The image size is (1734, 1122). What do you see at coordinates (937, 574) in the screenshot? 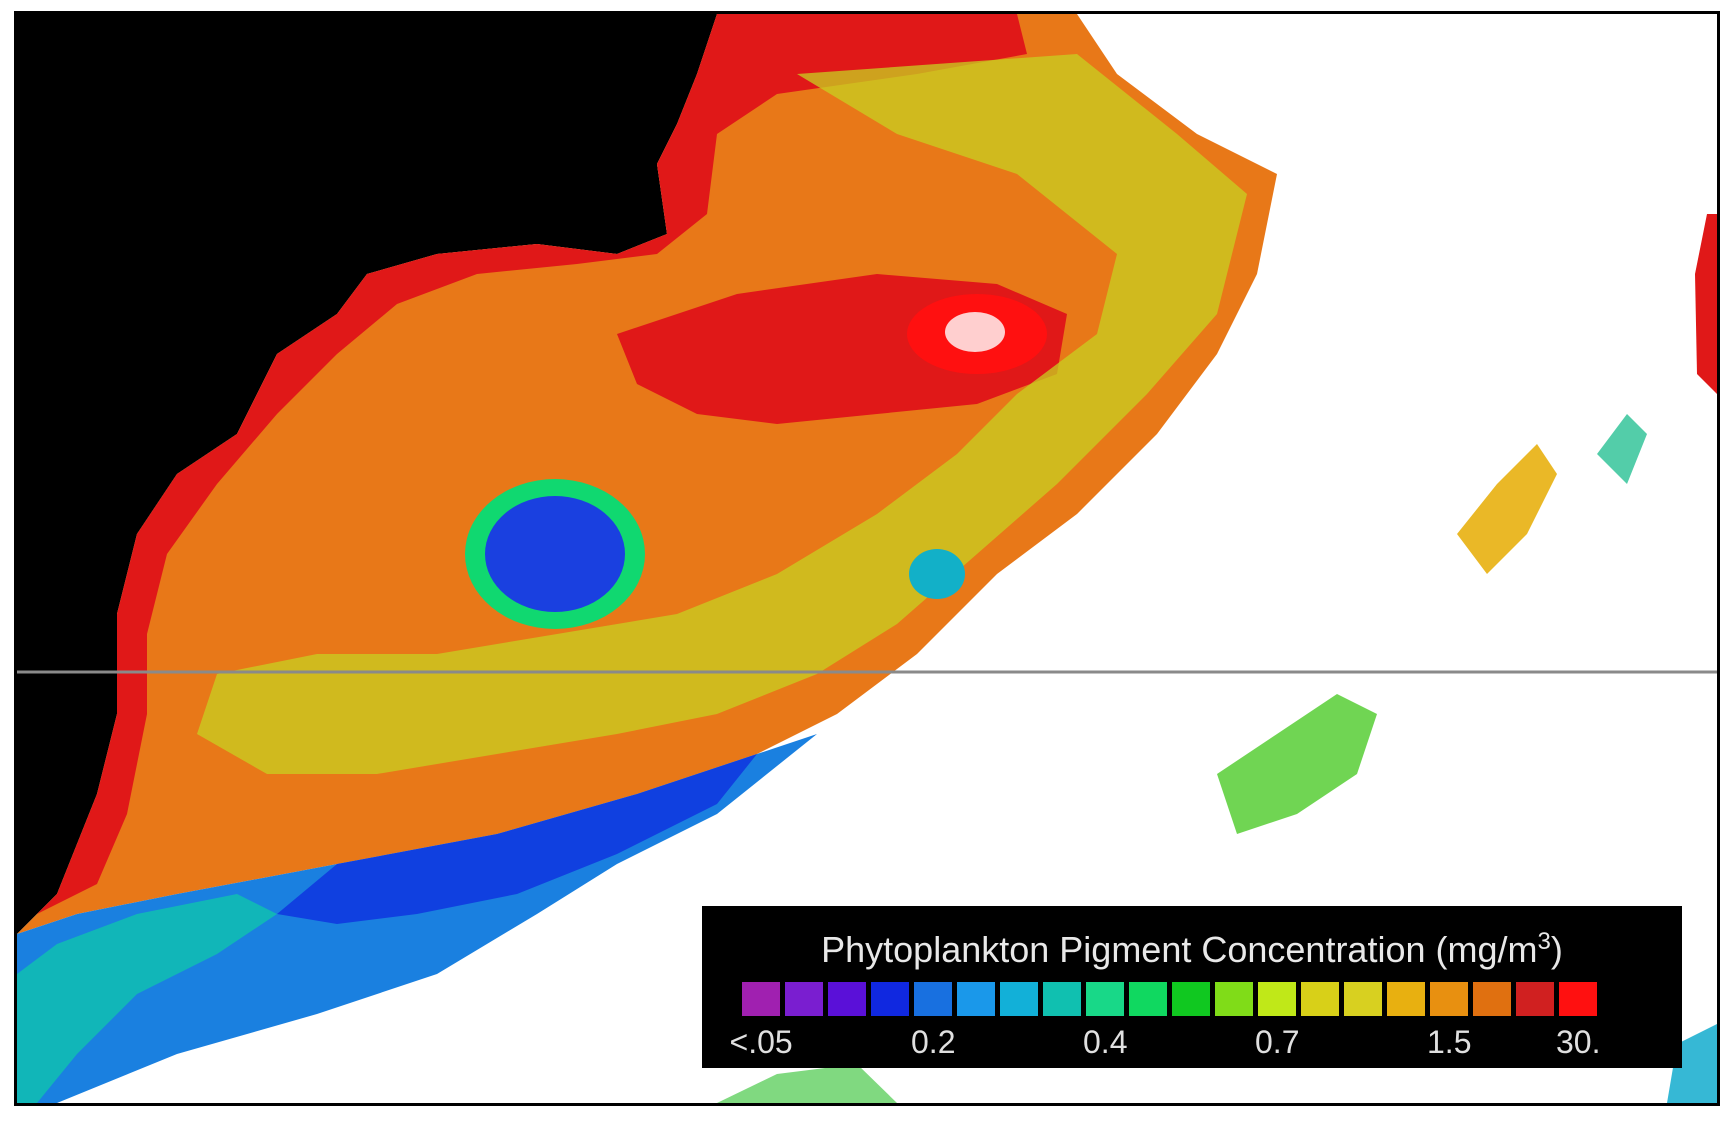
I see `small-eddy` at bounding box center [937, 574].